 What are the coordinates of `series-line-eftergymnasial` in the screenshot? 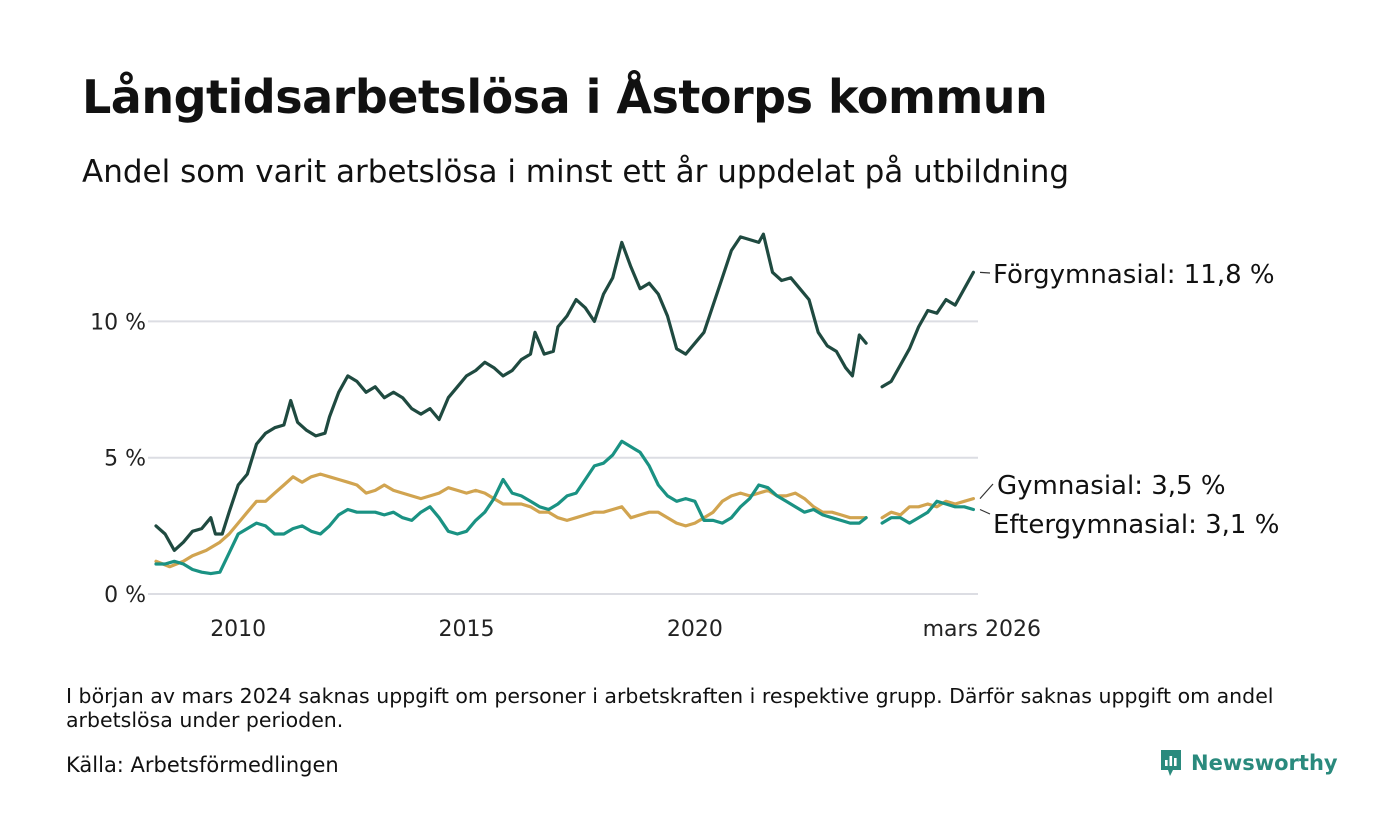 It's located at (564, 507).